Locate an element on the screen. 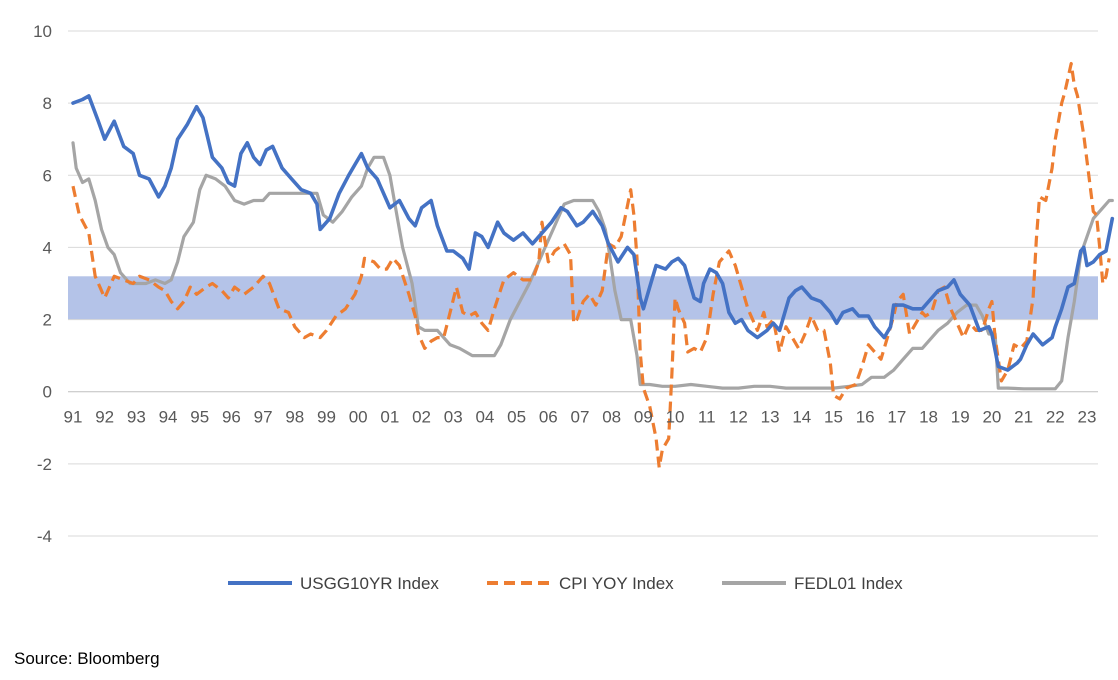 Image resolution: width=1118 pixels, height=680 pixels. x-tick-label: 10 is located at coordinates (675, 417).